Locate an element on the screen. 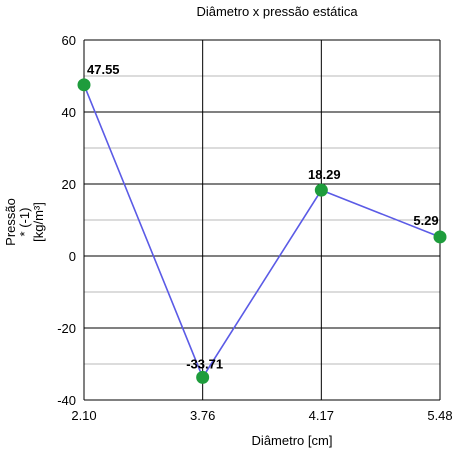  y-tick-label: -20 is located at coordinates (66, 328).